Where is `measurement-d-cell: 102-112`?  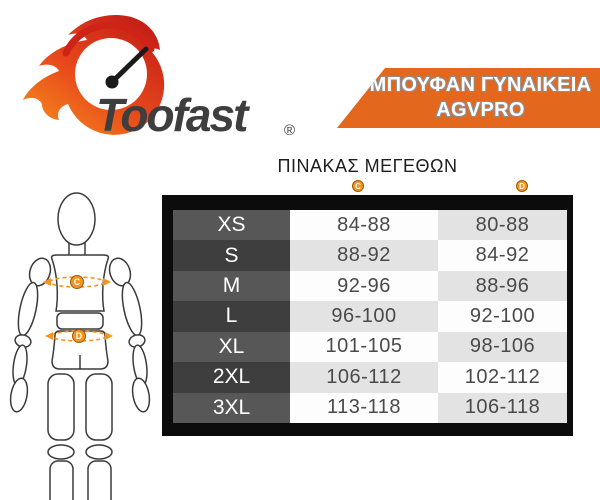 measurement-d-cell: 102-112 is located at coordinates (502, 377).